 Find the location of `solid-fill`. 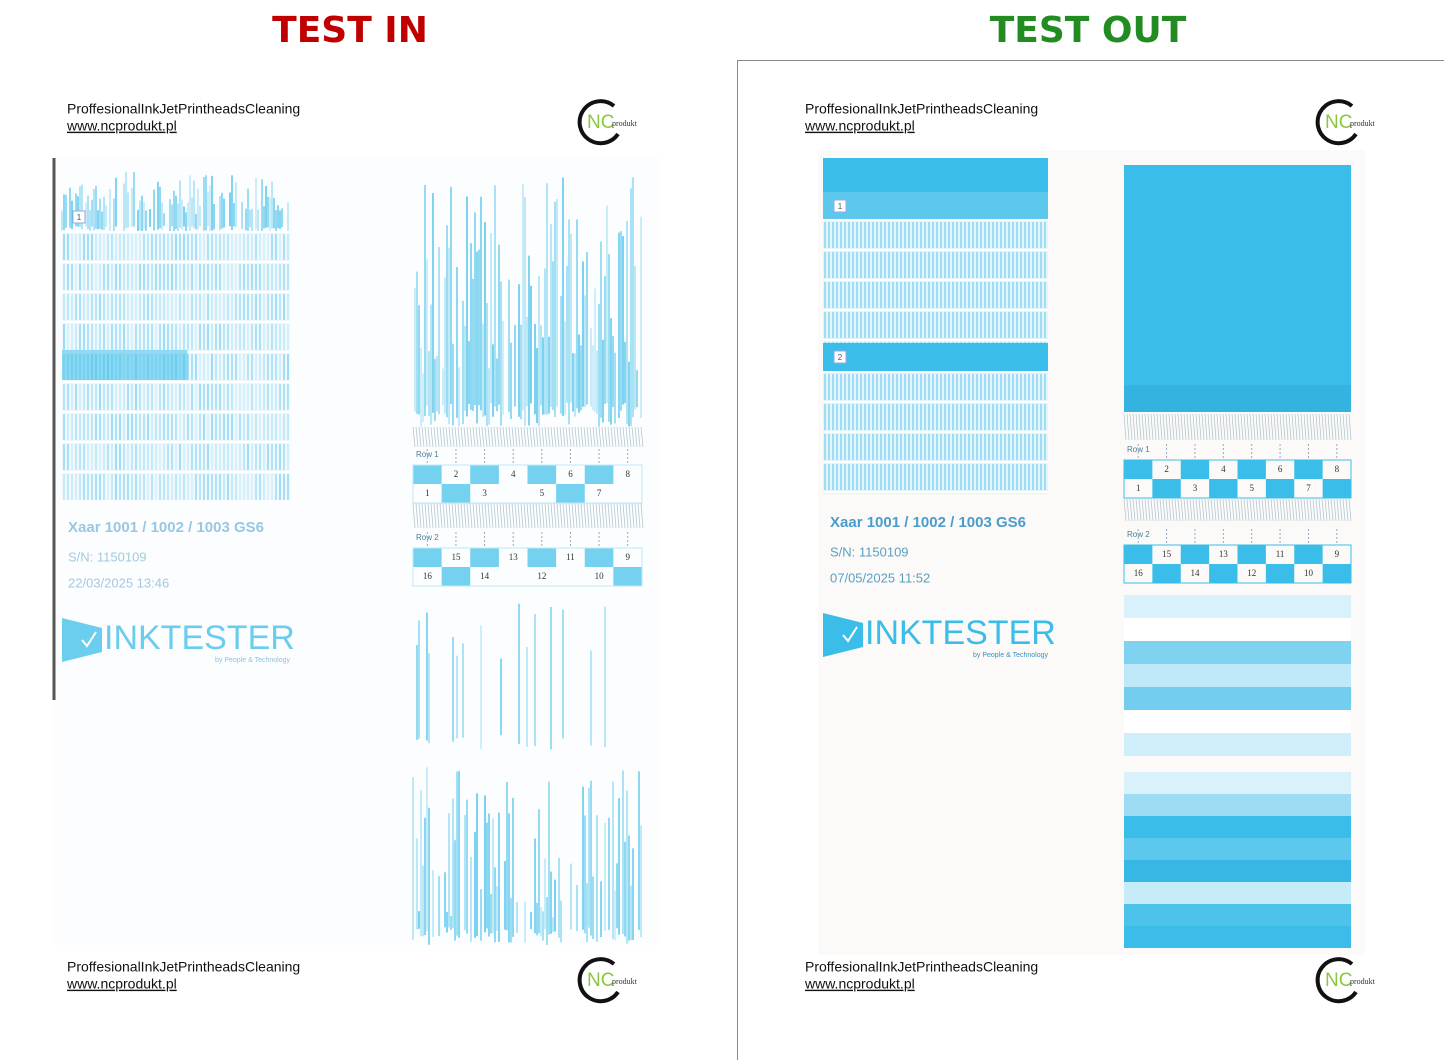

solid-fill is located at coordinates (1237, 288).